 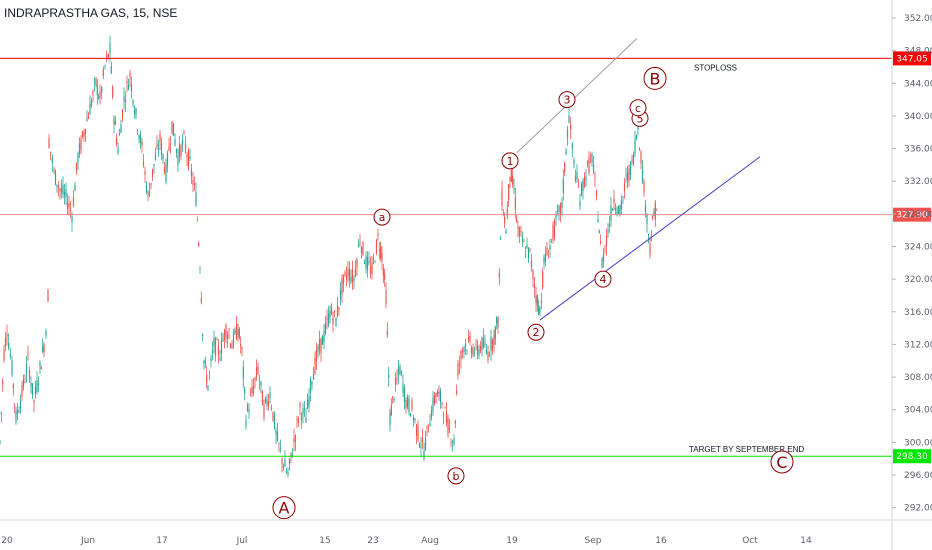 What do you see at coordinates (912, 456) in the screenshot?
I see `level-price-tag` at bounding box center [912, 456].